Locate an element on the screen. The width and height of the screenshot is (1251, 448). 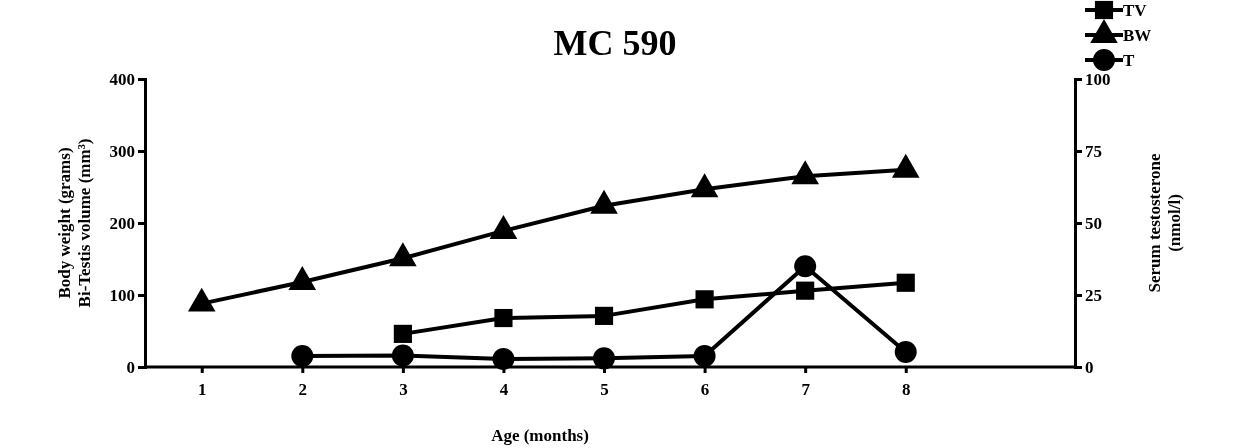
chart-title: MC 590 is located at coordinates (615, 43).